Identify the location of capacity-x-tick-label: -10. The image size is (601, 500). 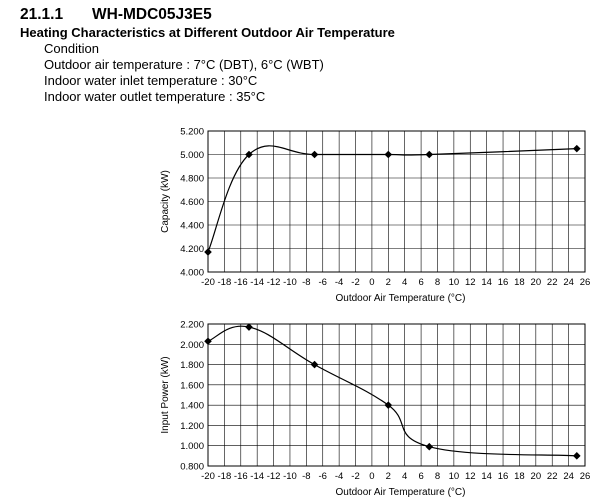
(290, 282).